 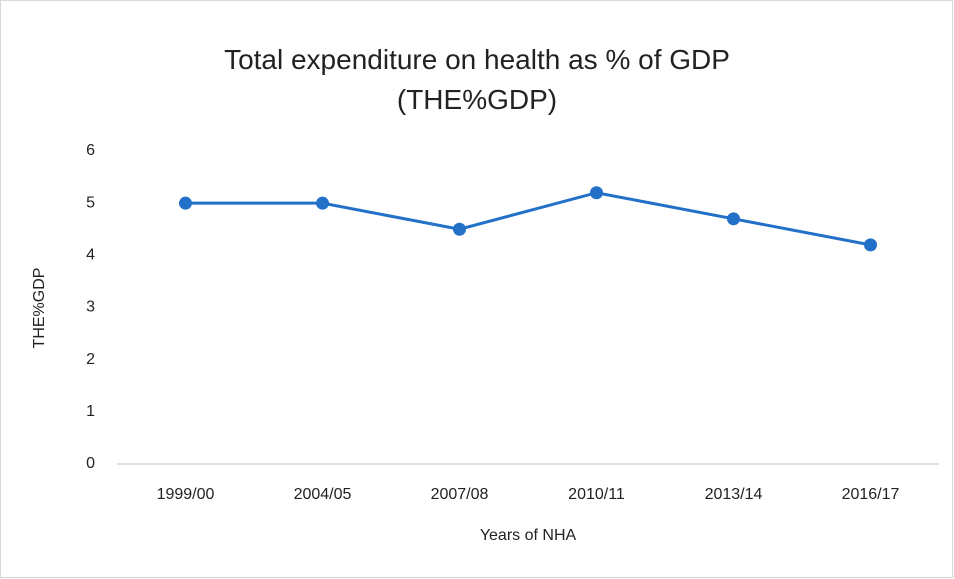 I want to click on x-tick-label: 2004/05, so click(x=323, y=494).